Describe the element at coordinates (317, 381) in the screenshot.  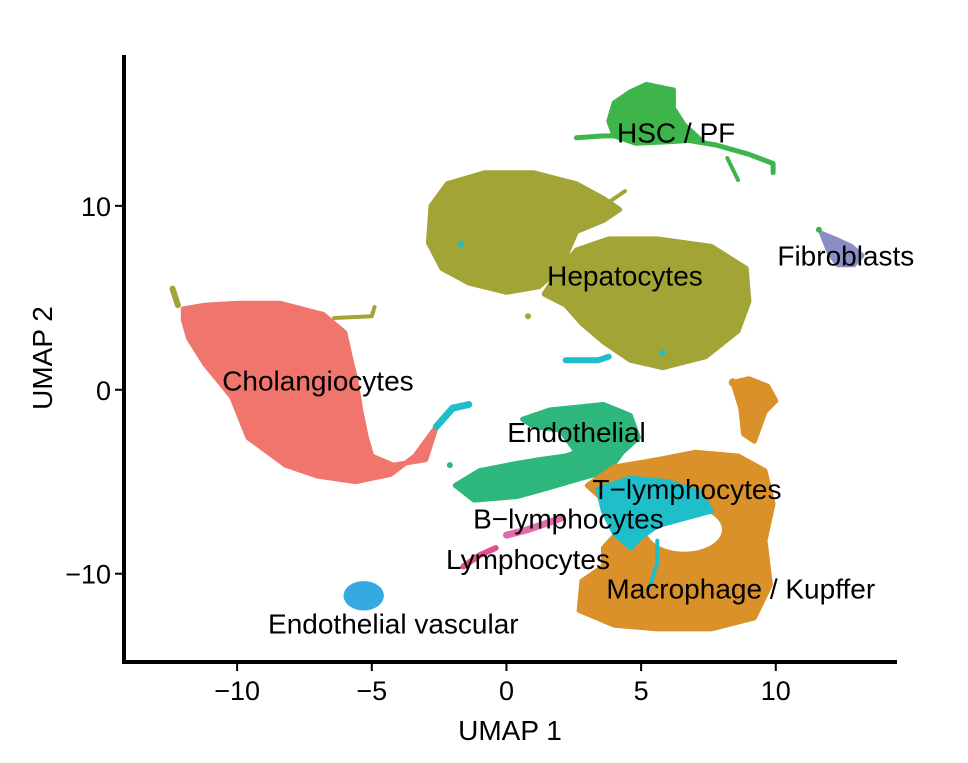
I see `cluster-label: Cholangiocytes` at that location.